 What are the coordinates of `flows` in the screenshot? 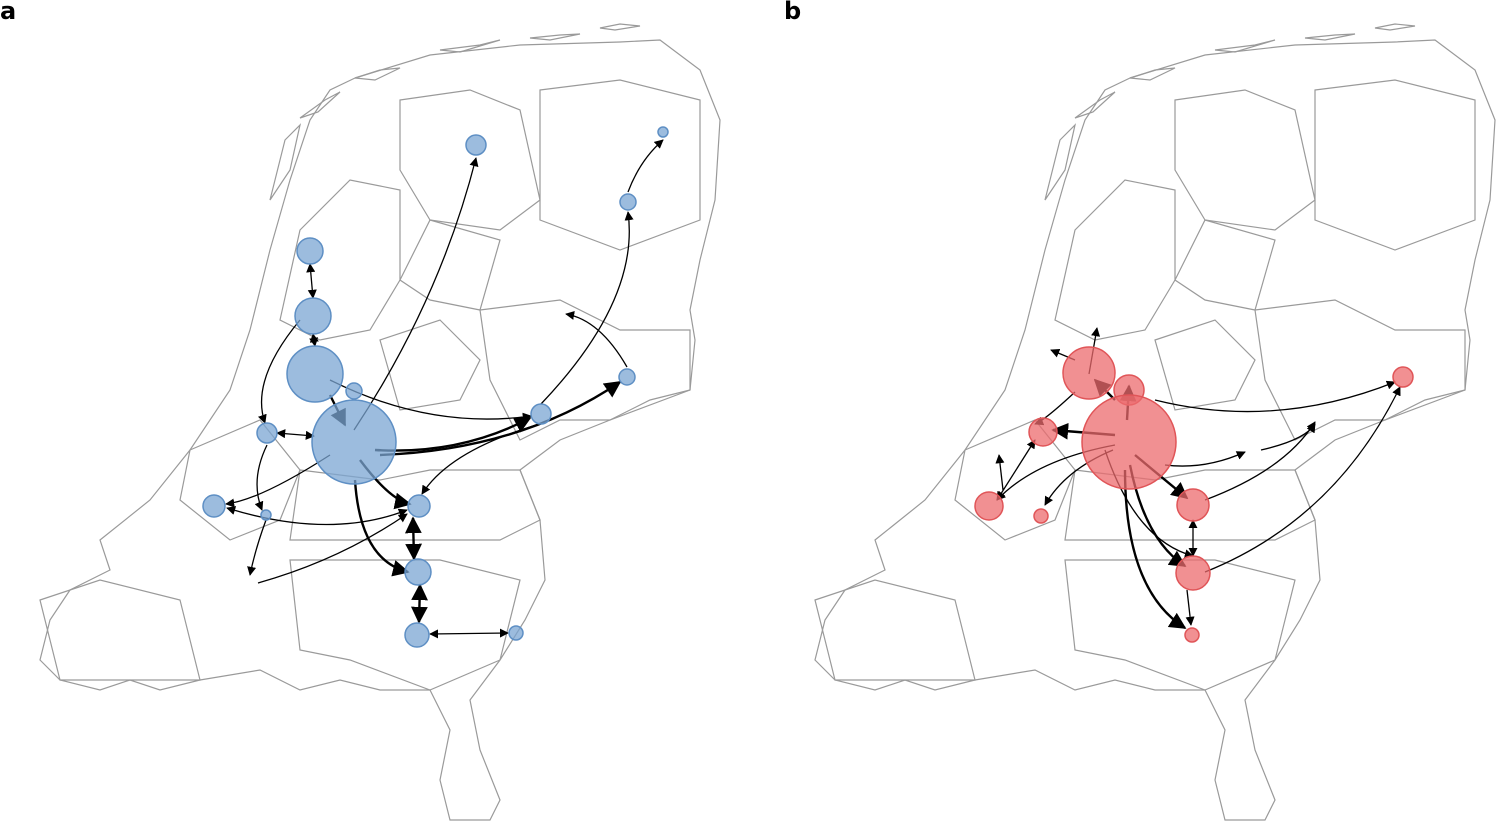 It's located at (1198, 478).